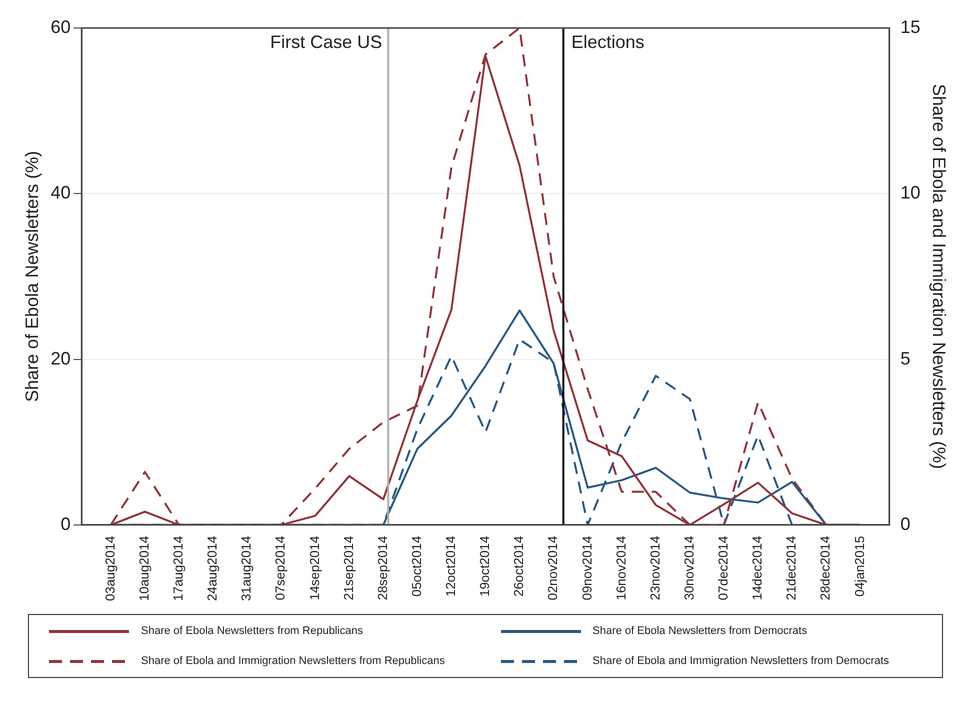 The image size is (973, 710). Describe the element at coordinates (110, 569) in the screenshot. I see `x-tick-label: 03aug2014` at that location.